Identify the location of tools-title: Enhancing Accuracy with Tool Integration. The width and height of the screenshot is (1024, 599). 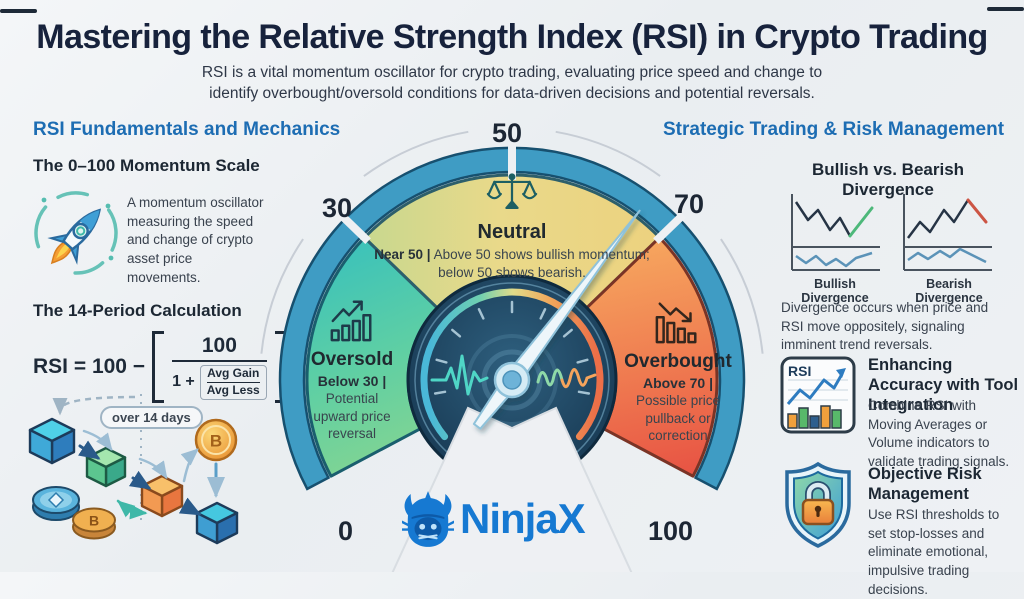
(943, 385).